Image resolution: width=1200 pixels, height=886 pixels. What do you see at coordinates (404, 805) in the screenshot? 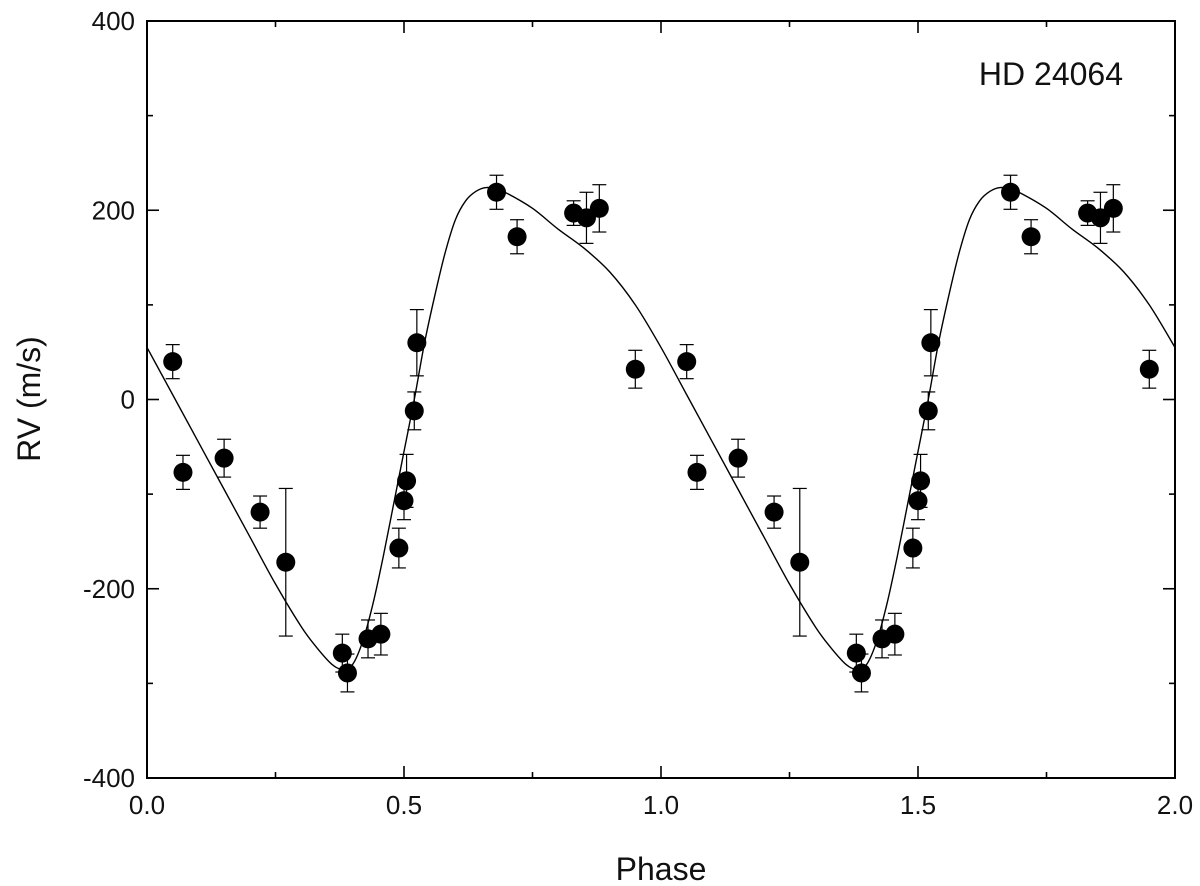
I see `x-tick-label: 0.5` at bounding box center [404, 805].